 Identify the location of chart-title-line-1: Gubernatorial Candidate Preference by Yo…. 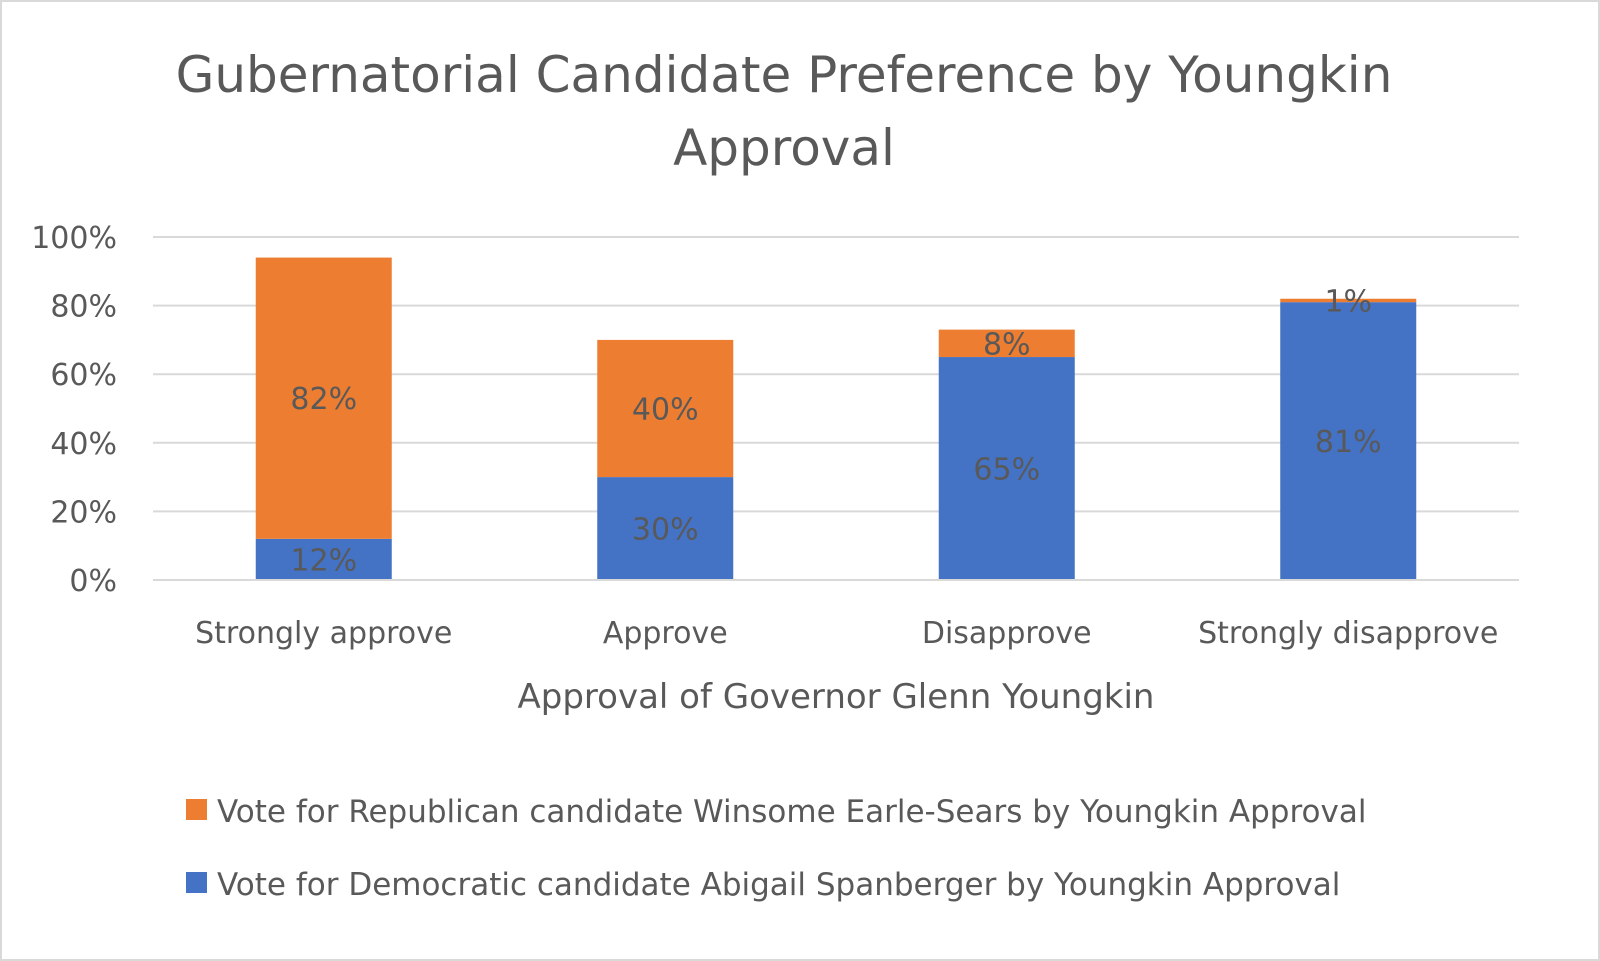
(784, 75).